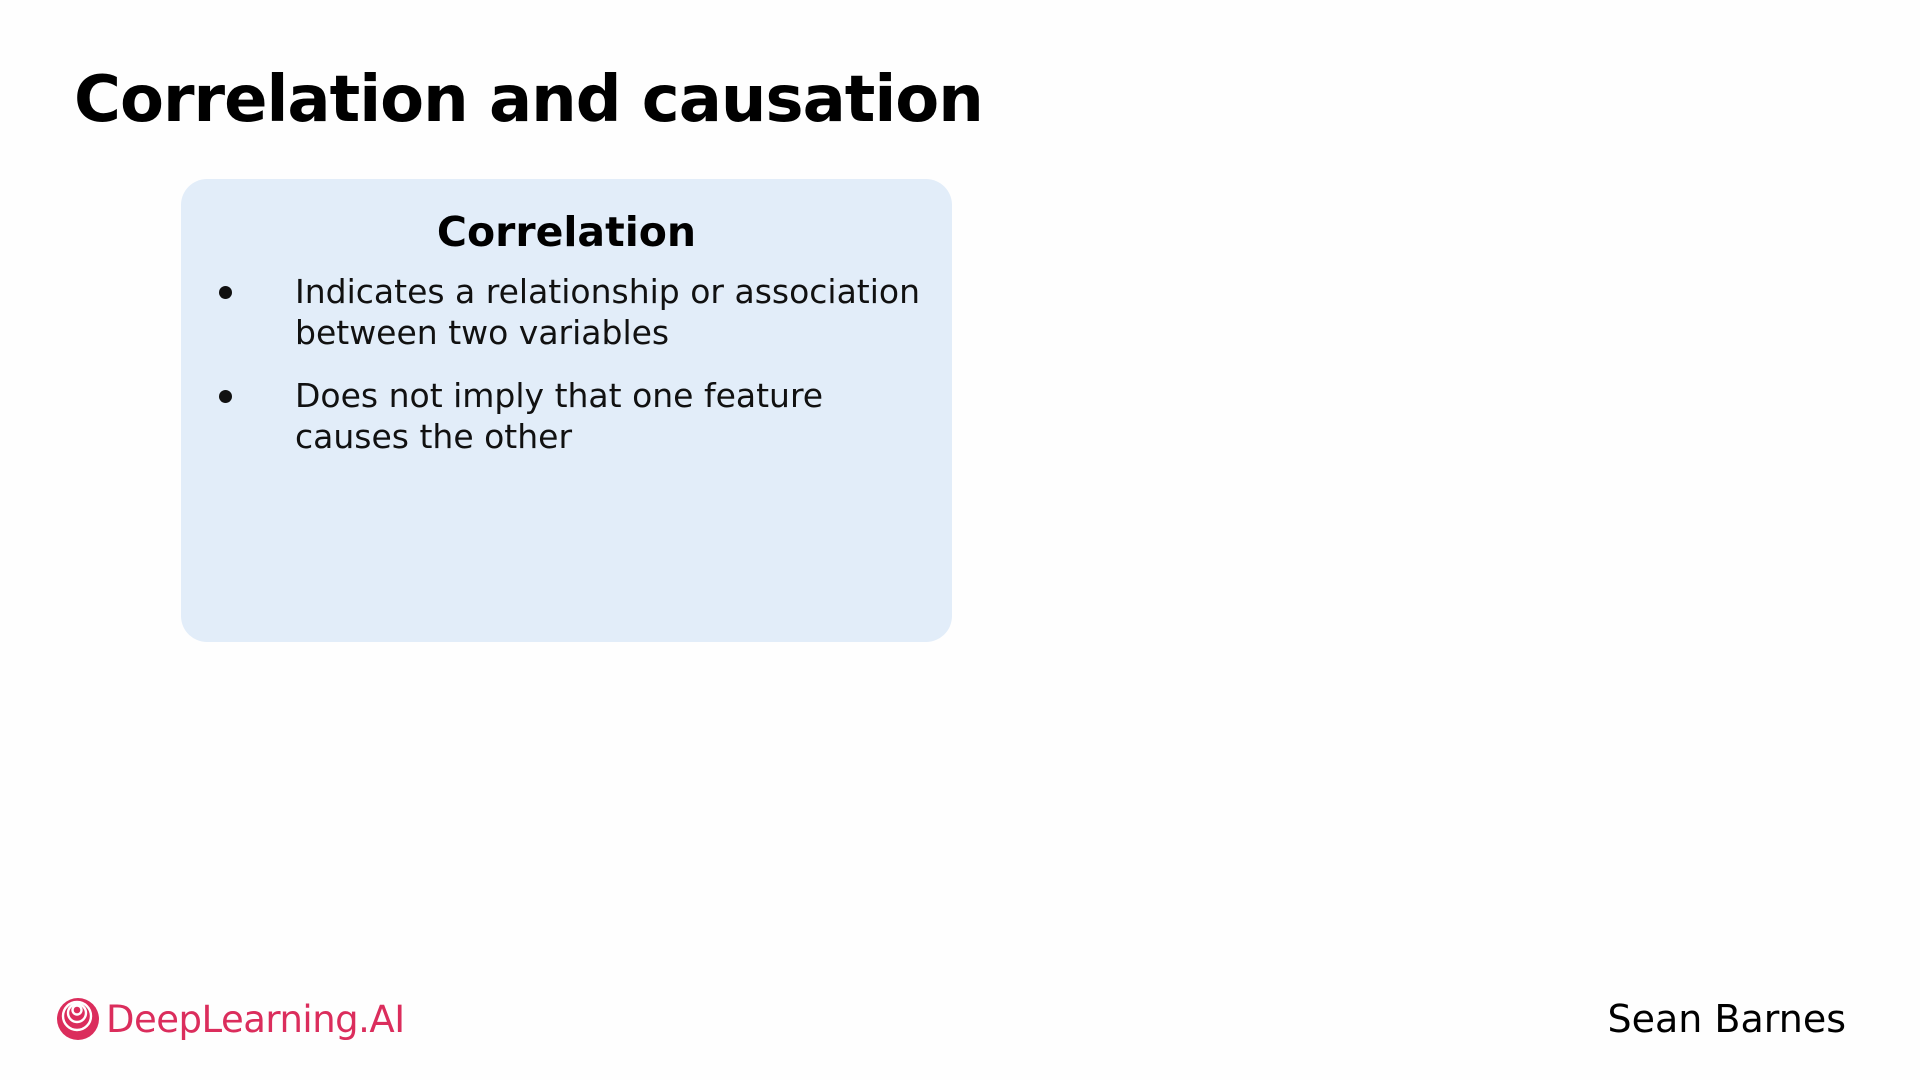 Image resolution: width=1920 pixels, height=1080 pixels. Describe the element at coordinates (529, 100) in the screenshot. I see `slide-title: Correlation and causation` at that location.